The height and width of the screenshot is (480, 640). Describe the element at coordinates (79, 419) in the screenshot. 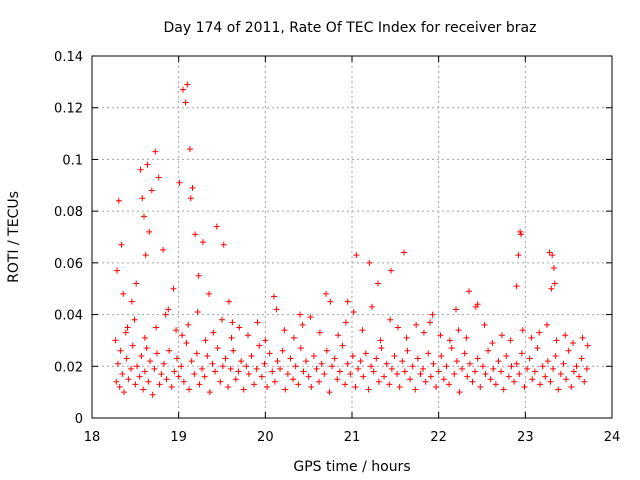

I see `y-tick-label: 0` at that location.